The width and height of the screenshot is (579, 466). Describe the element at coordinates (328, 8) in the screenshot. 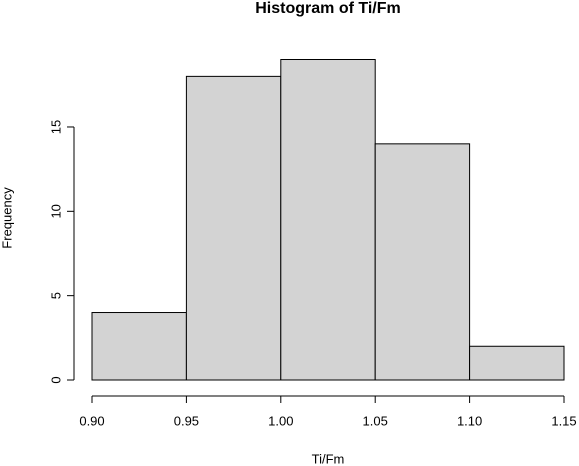

I see `chart-title: Histogram of Ti/Fm` at that location.